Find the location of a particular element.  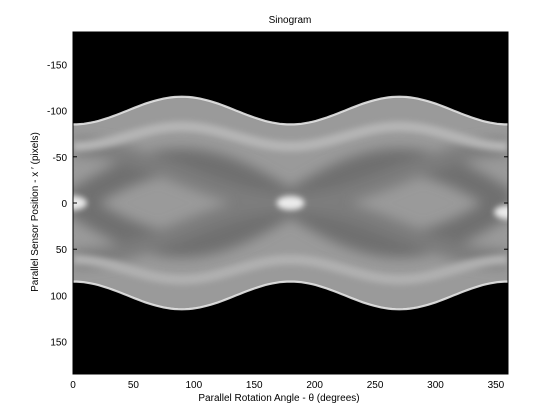

x-tick-label: 50 is located at coordinates (134, 385).